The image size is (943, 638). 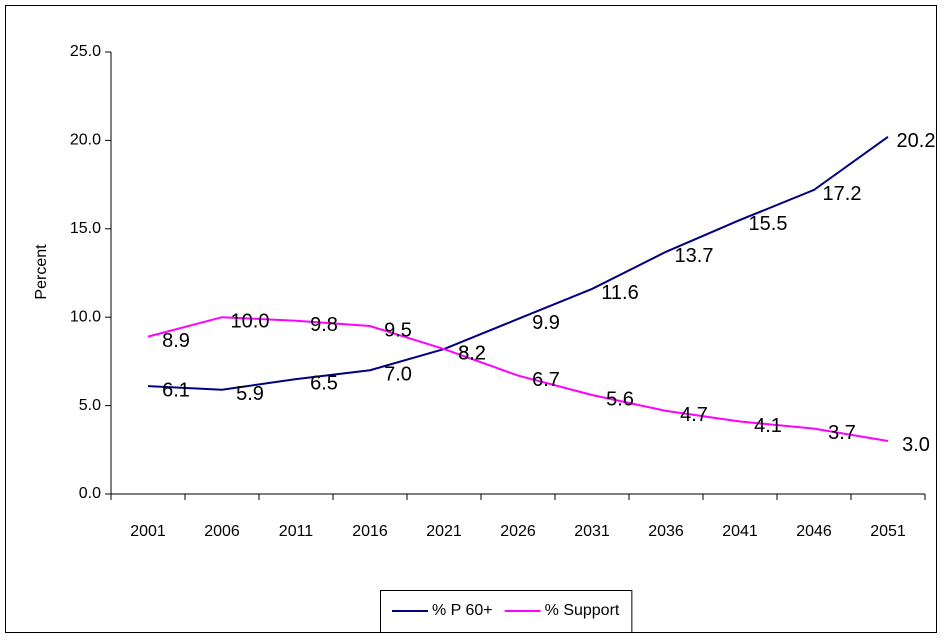 What do you see at coordinates (324, 383) in the screenshot?
I see `data-label: 6.5` at bounding box center [324, 383].